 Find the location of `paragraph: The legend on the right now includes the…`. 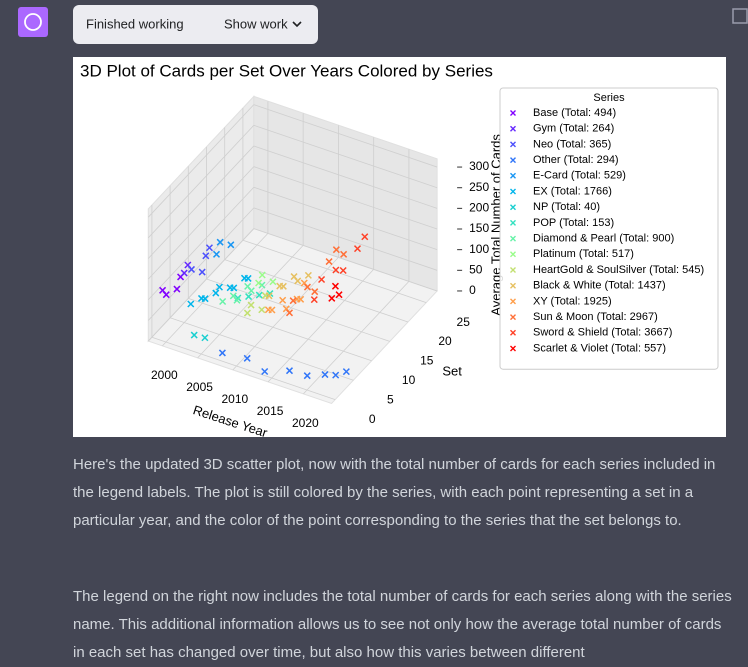

paragraph: The legend on the right now includes the… is located at coordinates (402, 624).